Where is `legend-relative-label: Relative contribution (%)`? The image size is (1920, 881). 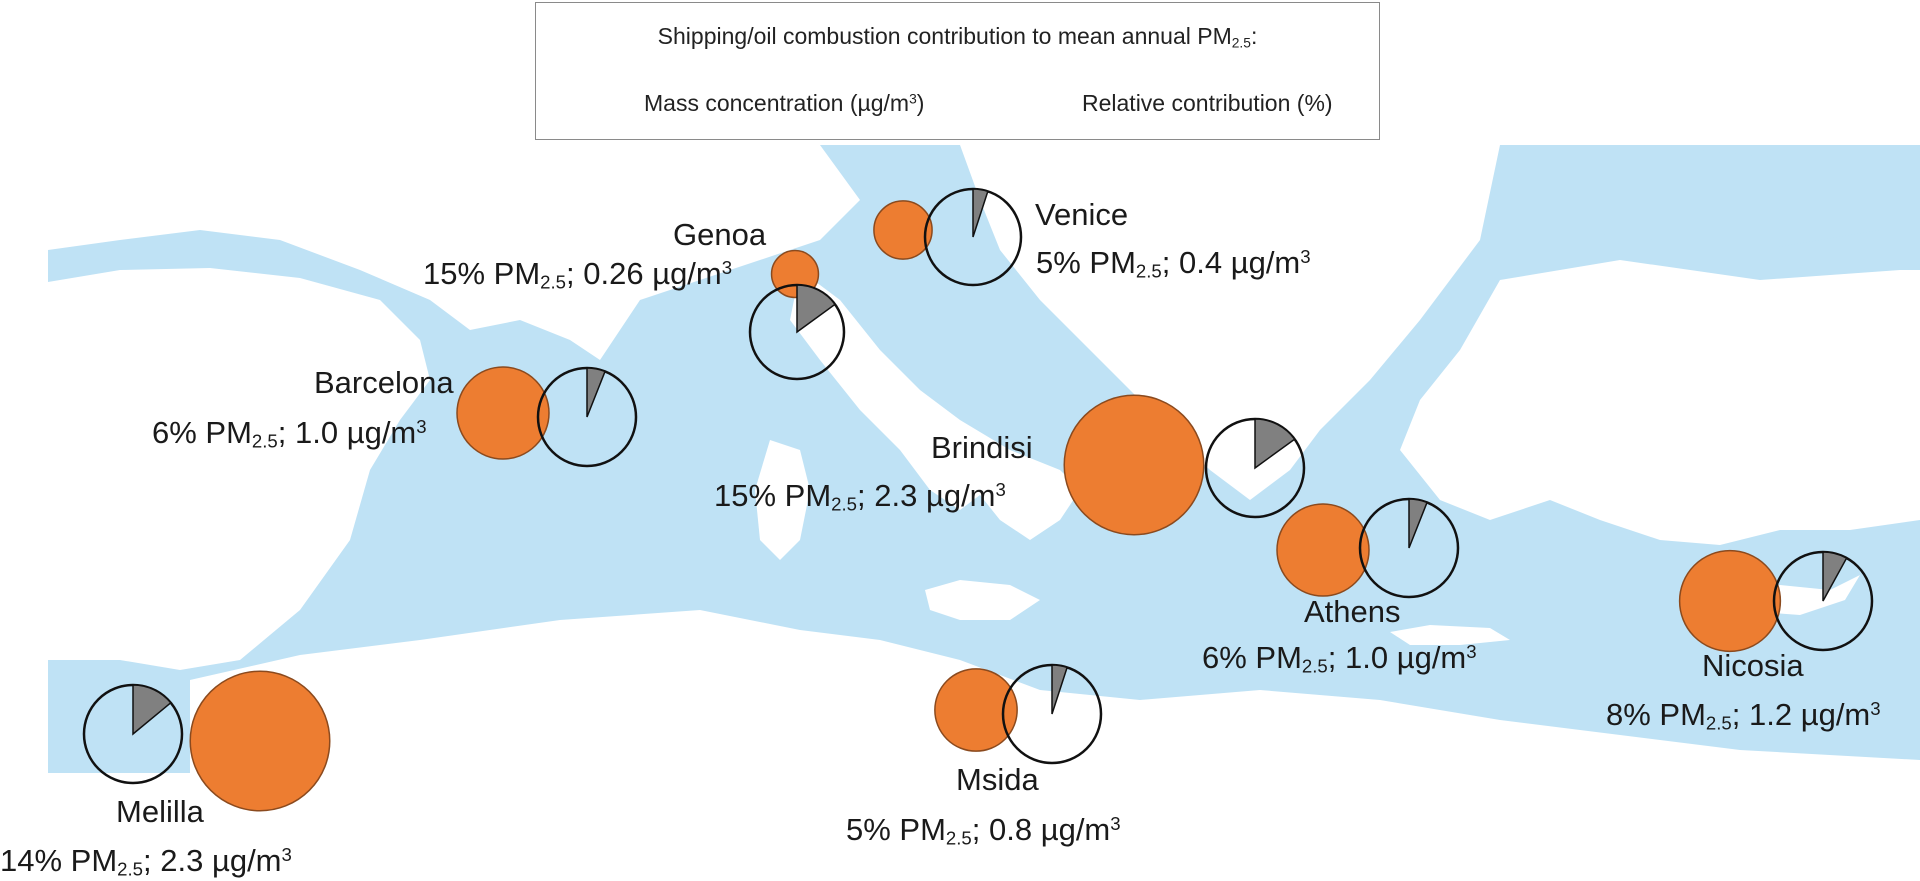 legend-relative-label: Relative contribution (%) is located at coordinates (1207, 103).